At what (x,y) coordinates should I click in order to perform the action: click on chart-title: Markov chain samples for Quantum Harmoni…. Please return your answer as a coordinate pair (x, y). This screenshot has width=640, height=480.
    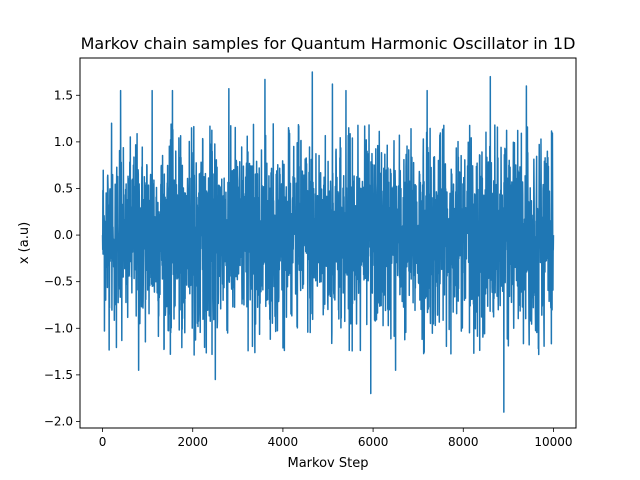
    Looking at the image, I should click on (328, 43).